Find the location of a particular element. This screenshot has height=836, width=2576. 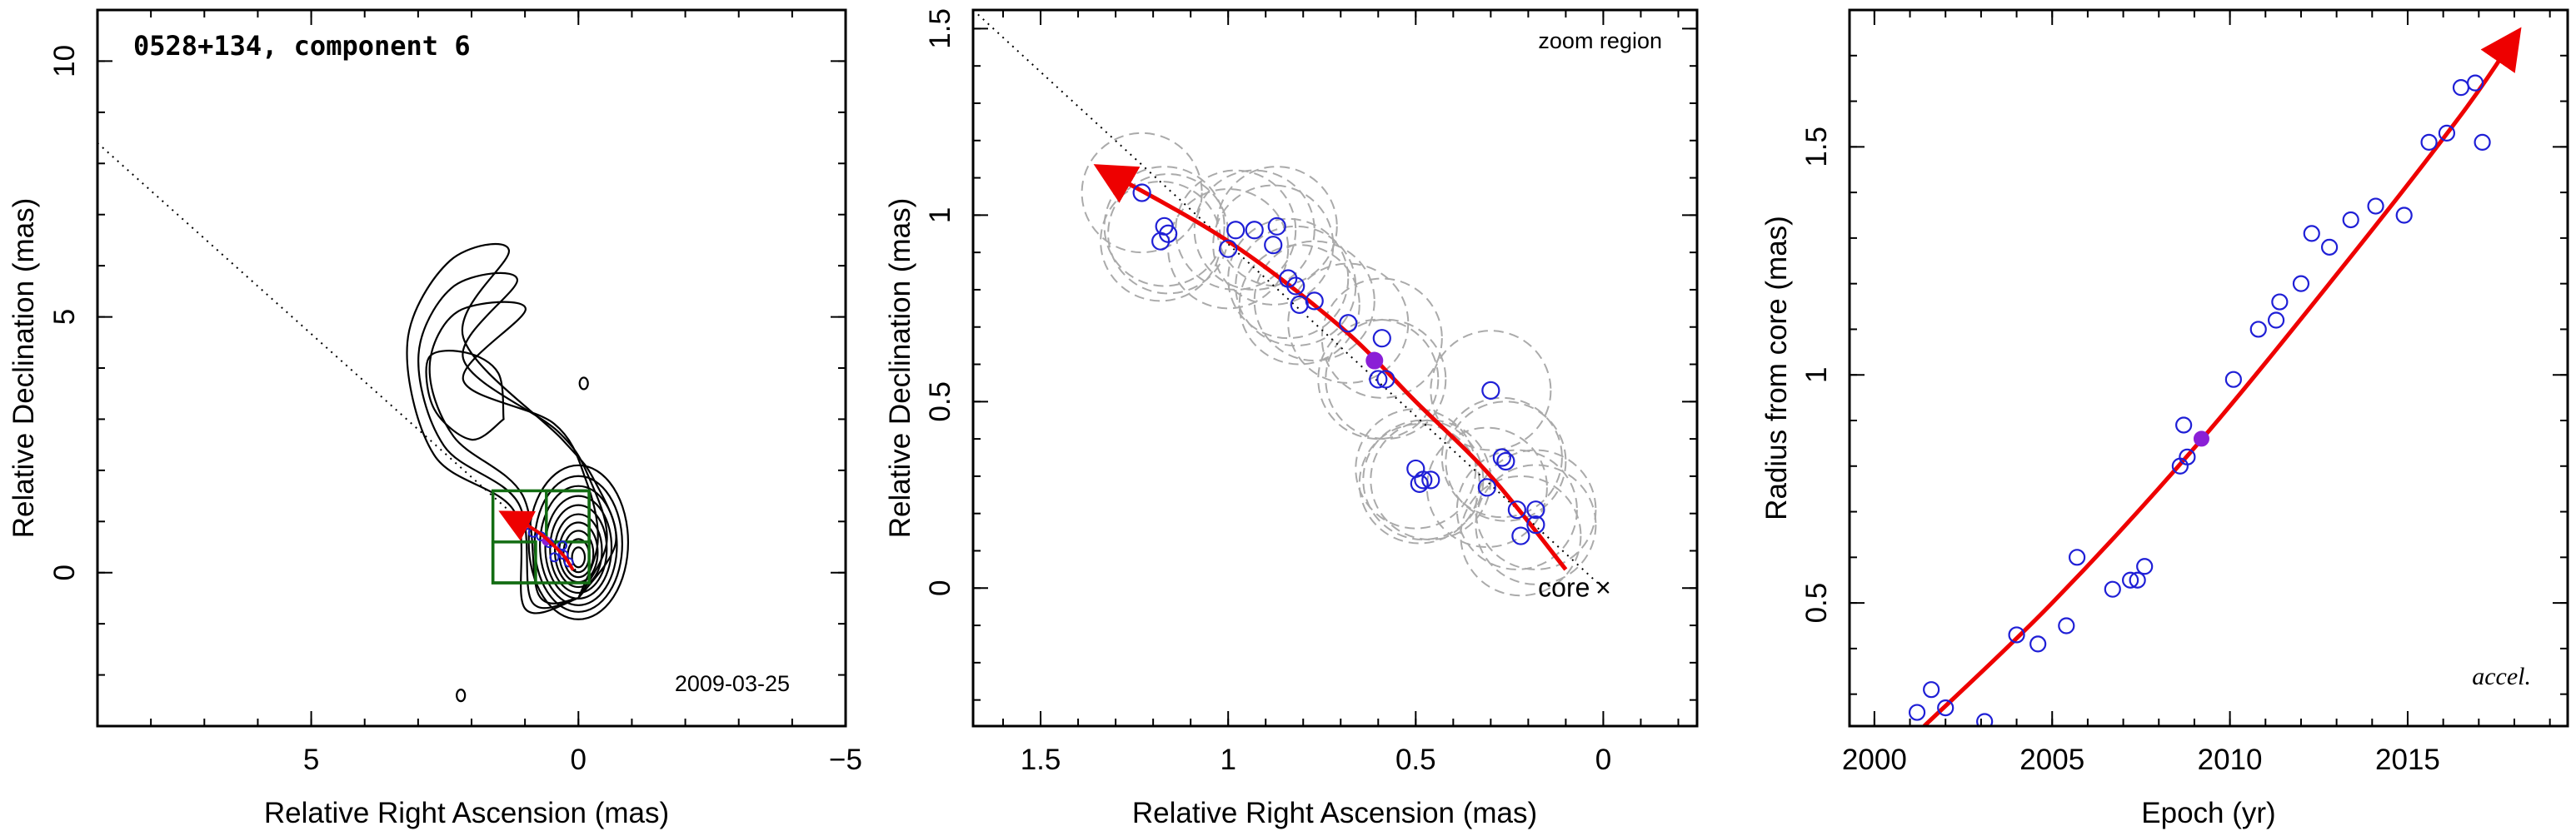

x-tick-label: 0.5 is located at coordinates (1415, 760).